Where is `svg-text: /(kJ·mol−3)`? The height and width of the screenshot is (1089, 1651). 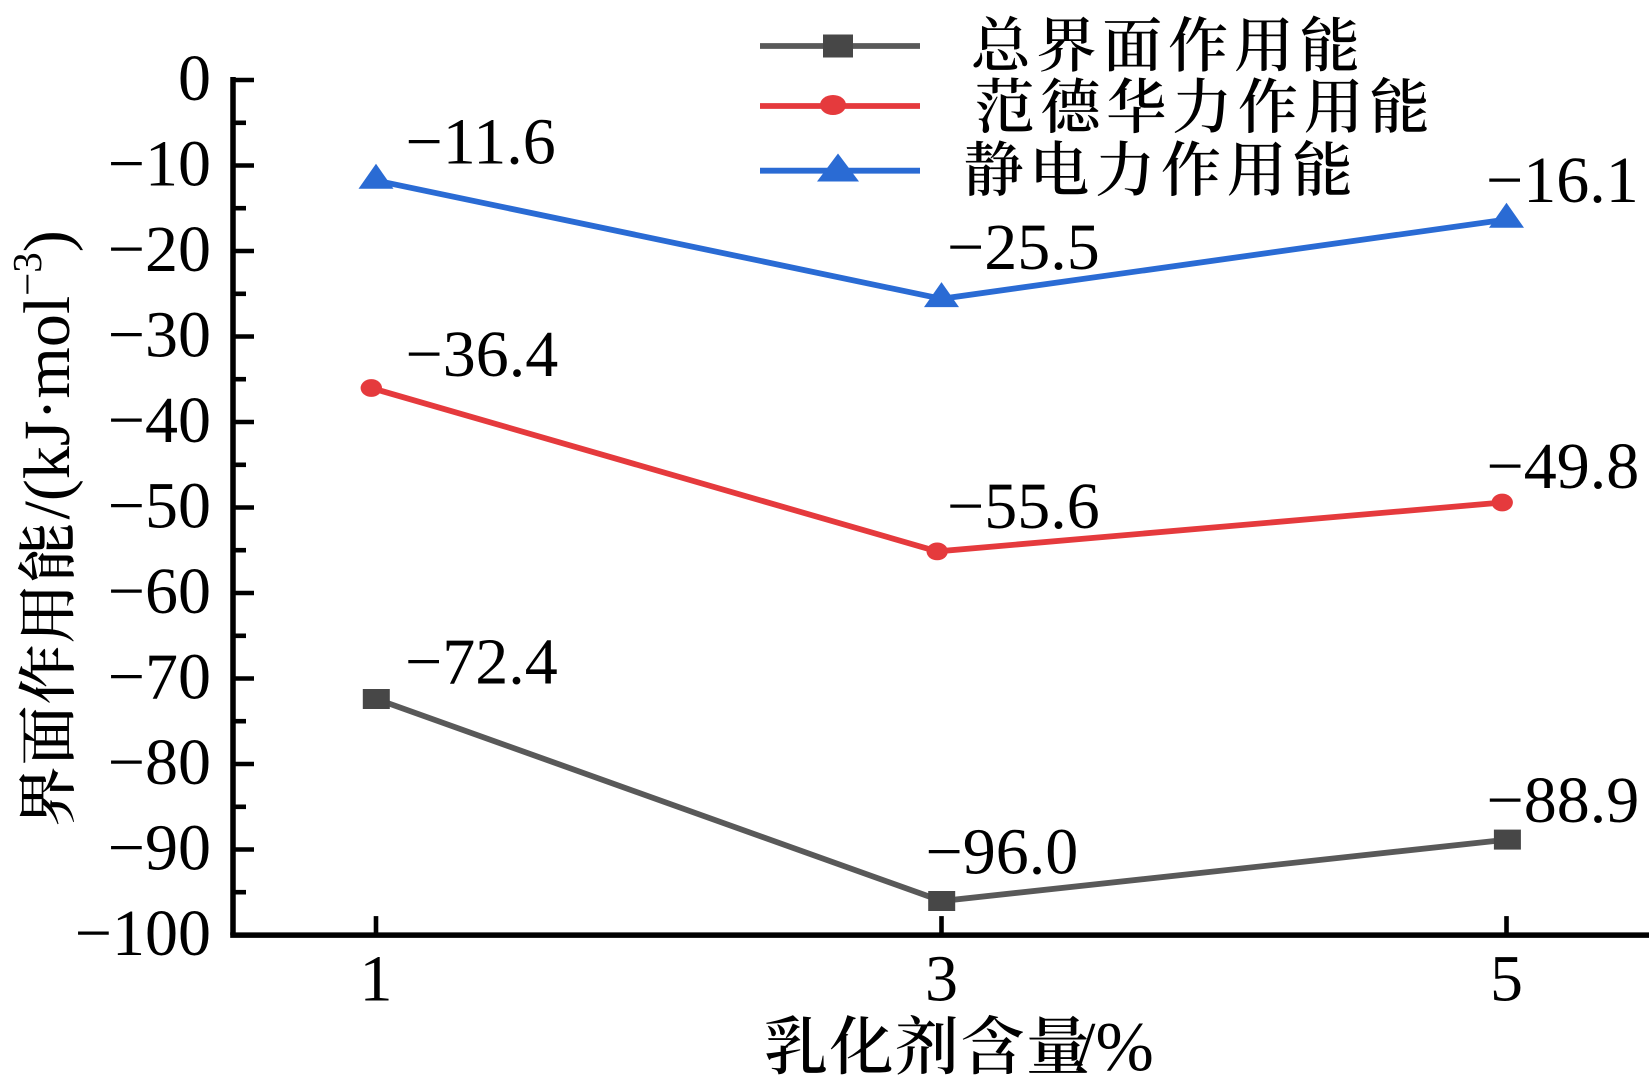 svg-text: /(kJ·mol−3) is located at coordinates (44, 374).